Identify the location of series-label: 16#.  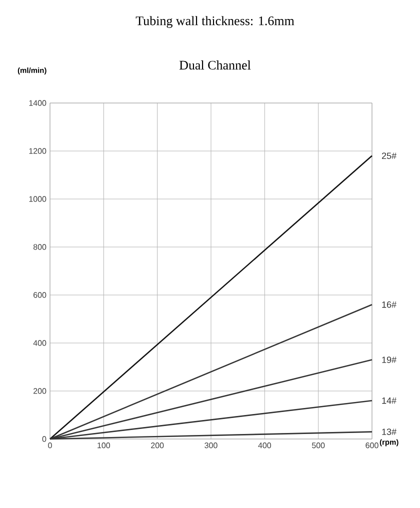
(389, 304).